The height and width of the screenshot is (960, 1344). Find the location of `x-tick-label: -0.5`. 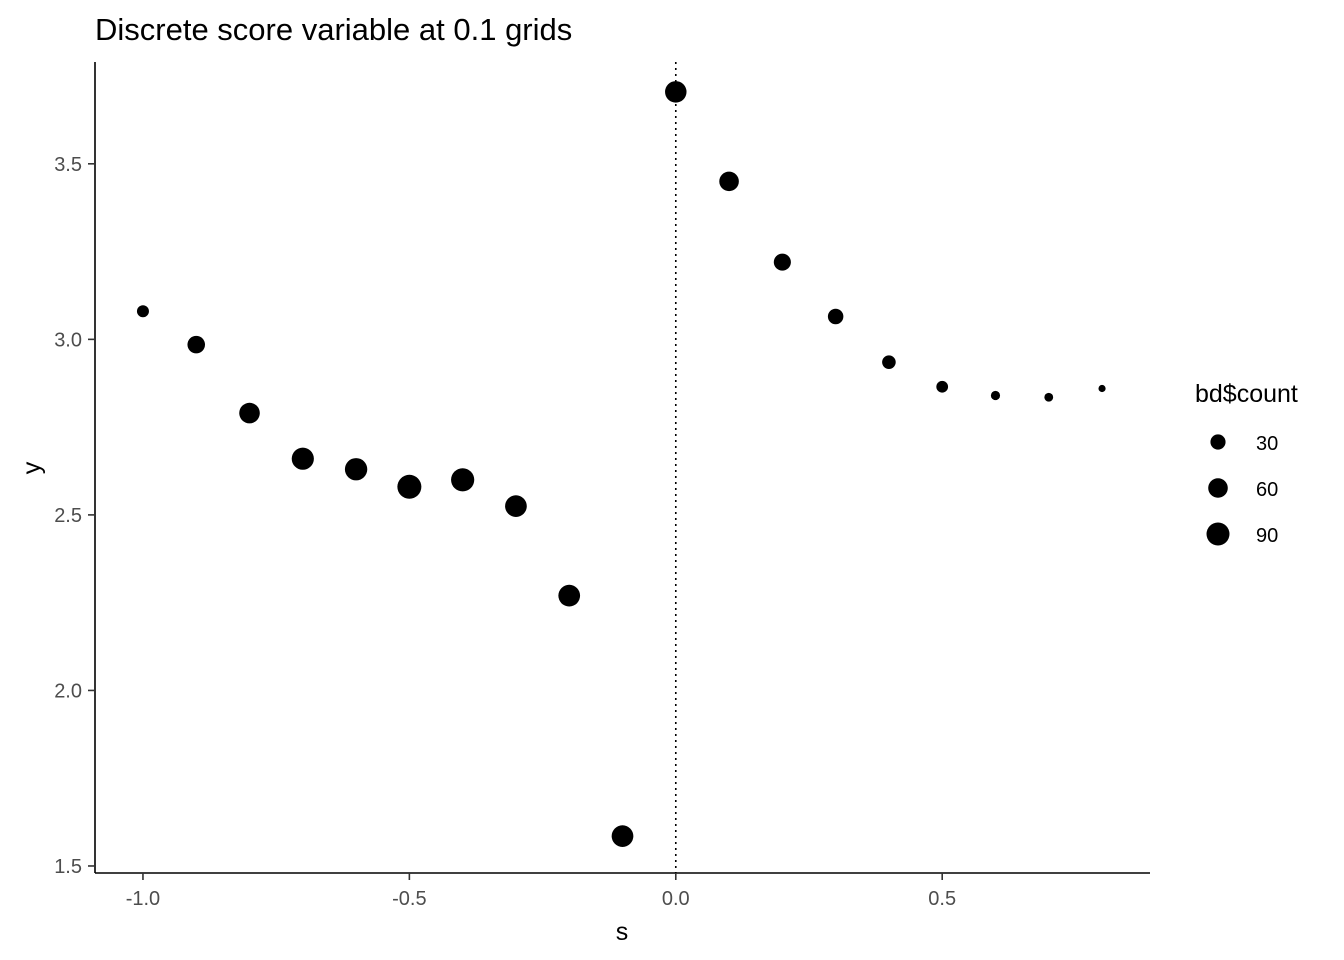

x-tick-label: -0.5 is located at coordinates (409, 899).